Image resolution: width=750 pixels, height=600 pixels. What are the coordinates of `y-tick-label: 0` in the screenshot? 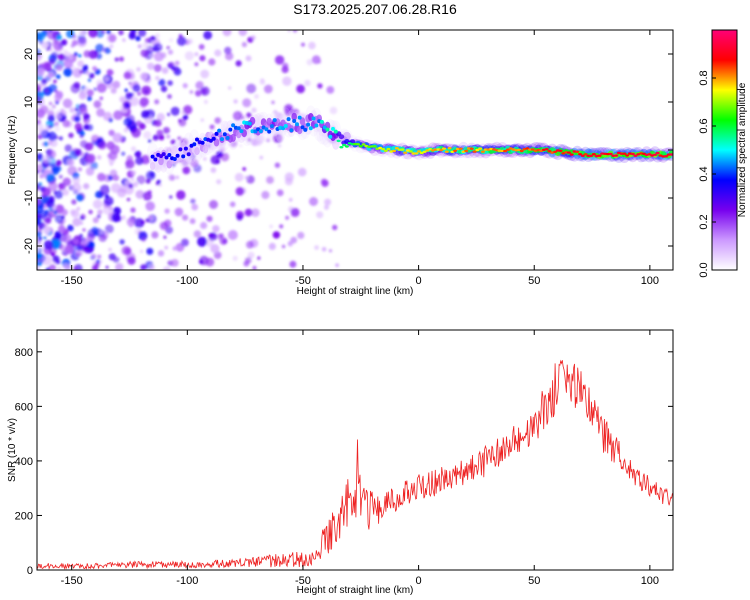 It's located at (30, 571).